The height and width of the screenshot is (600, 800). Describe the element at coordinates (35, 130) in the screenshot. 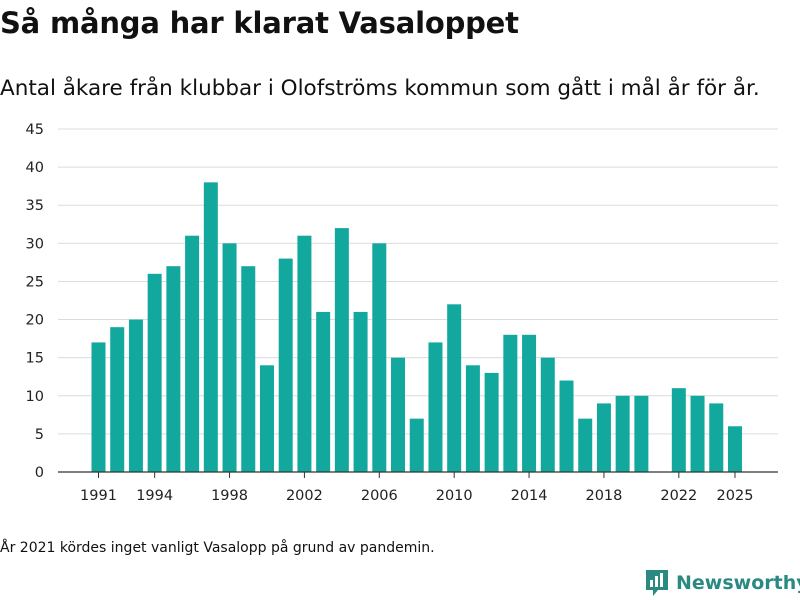

I see `y-tick-label: 45` at that location.